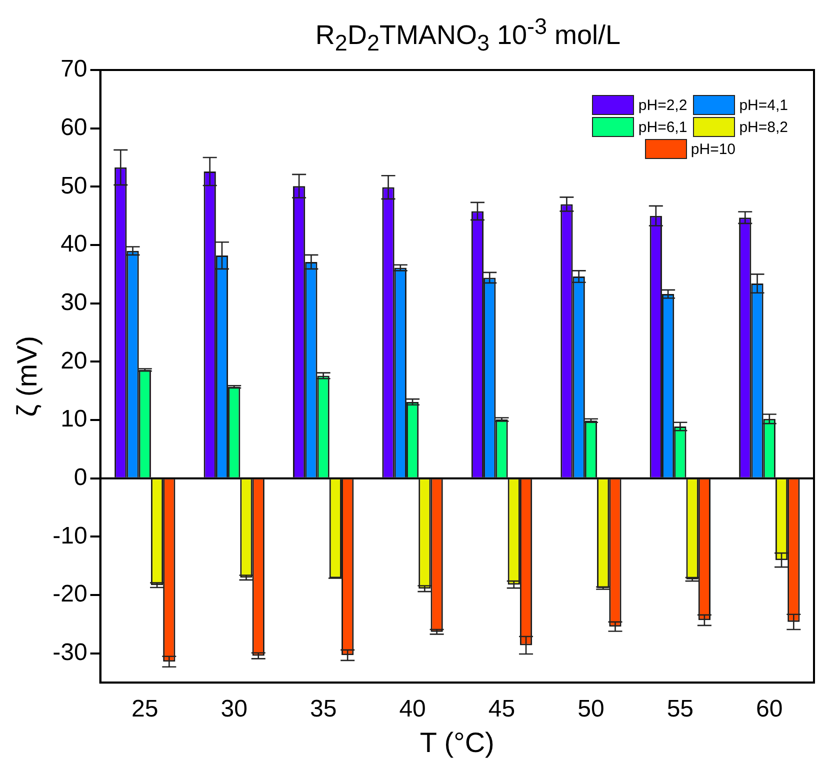 The width and height of the screenshot is (826, 761). What do you see at coordinates (74, 244) in the screenshot?
I see `y-tick-label: 40` at bounding box center [74, 244].